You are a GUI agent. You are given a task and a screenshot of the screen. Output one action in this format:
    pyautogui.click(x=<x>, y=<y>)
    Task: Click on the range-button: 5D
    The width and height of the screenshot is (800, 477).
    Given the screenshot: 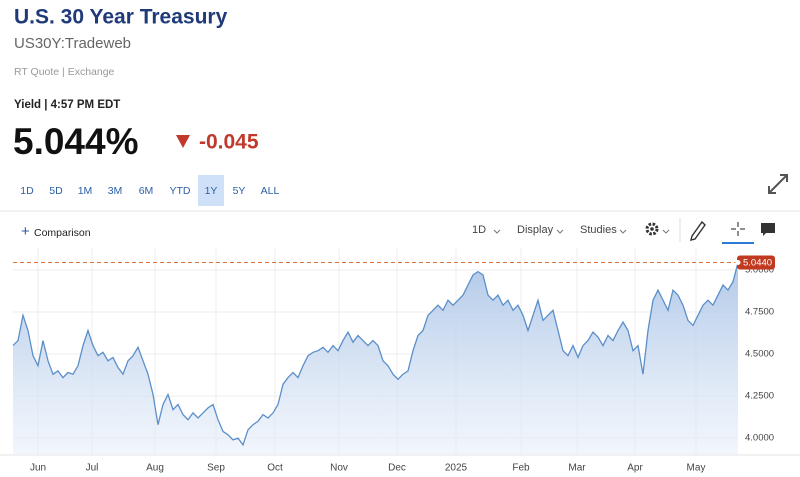 What is the action you would take?
    pyautogui.click(x=56, y=191)
    